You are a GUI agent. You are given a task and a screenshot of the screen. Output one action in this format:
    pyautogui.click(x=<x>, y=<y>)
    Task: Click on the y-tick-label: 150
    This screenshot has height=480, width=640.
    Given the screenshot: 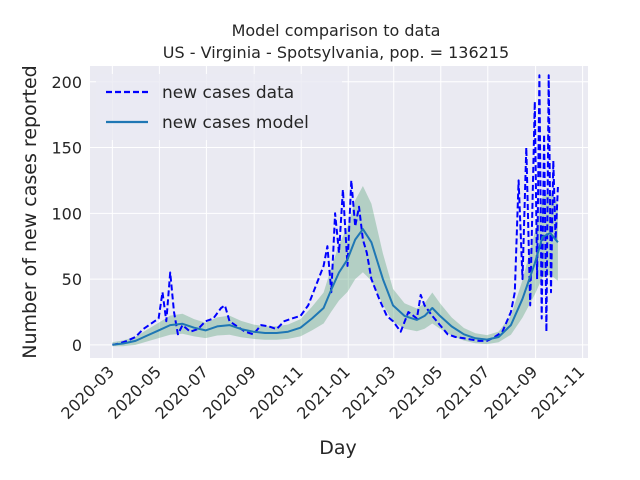 What is the action you would take?
    pyautogui.click(x=66, y=148)
    